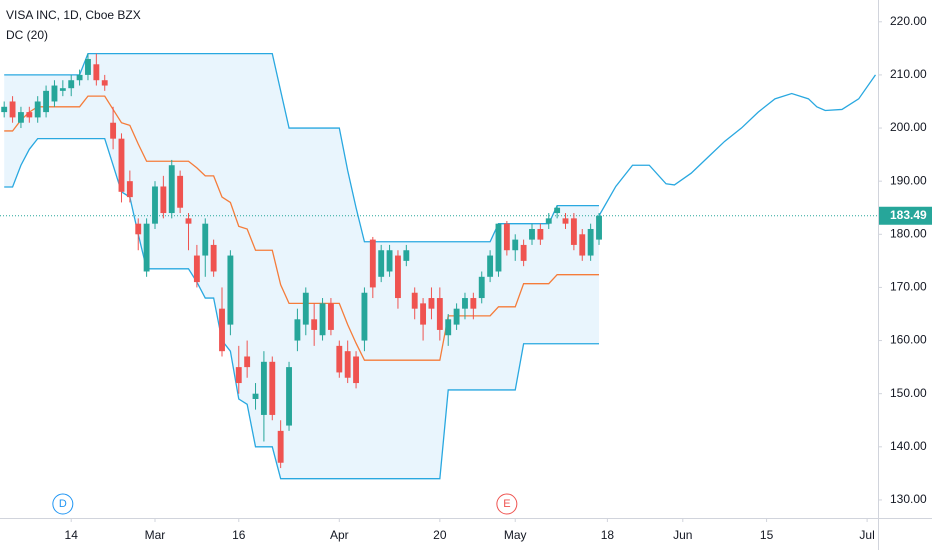  Describe the element at coordinates (339, 535) in the screenshot. I see `x-tick-label: Apr` at that location.